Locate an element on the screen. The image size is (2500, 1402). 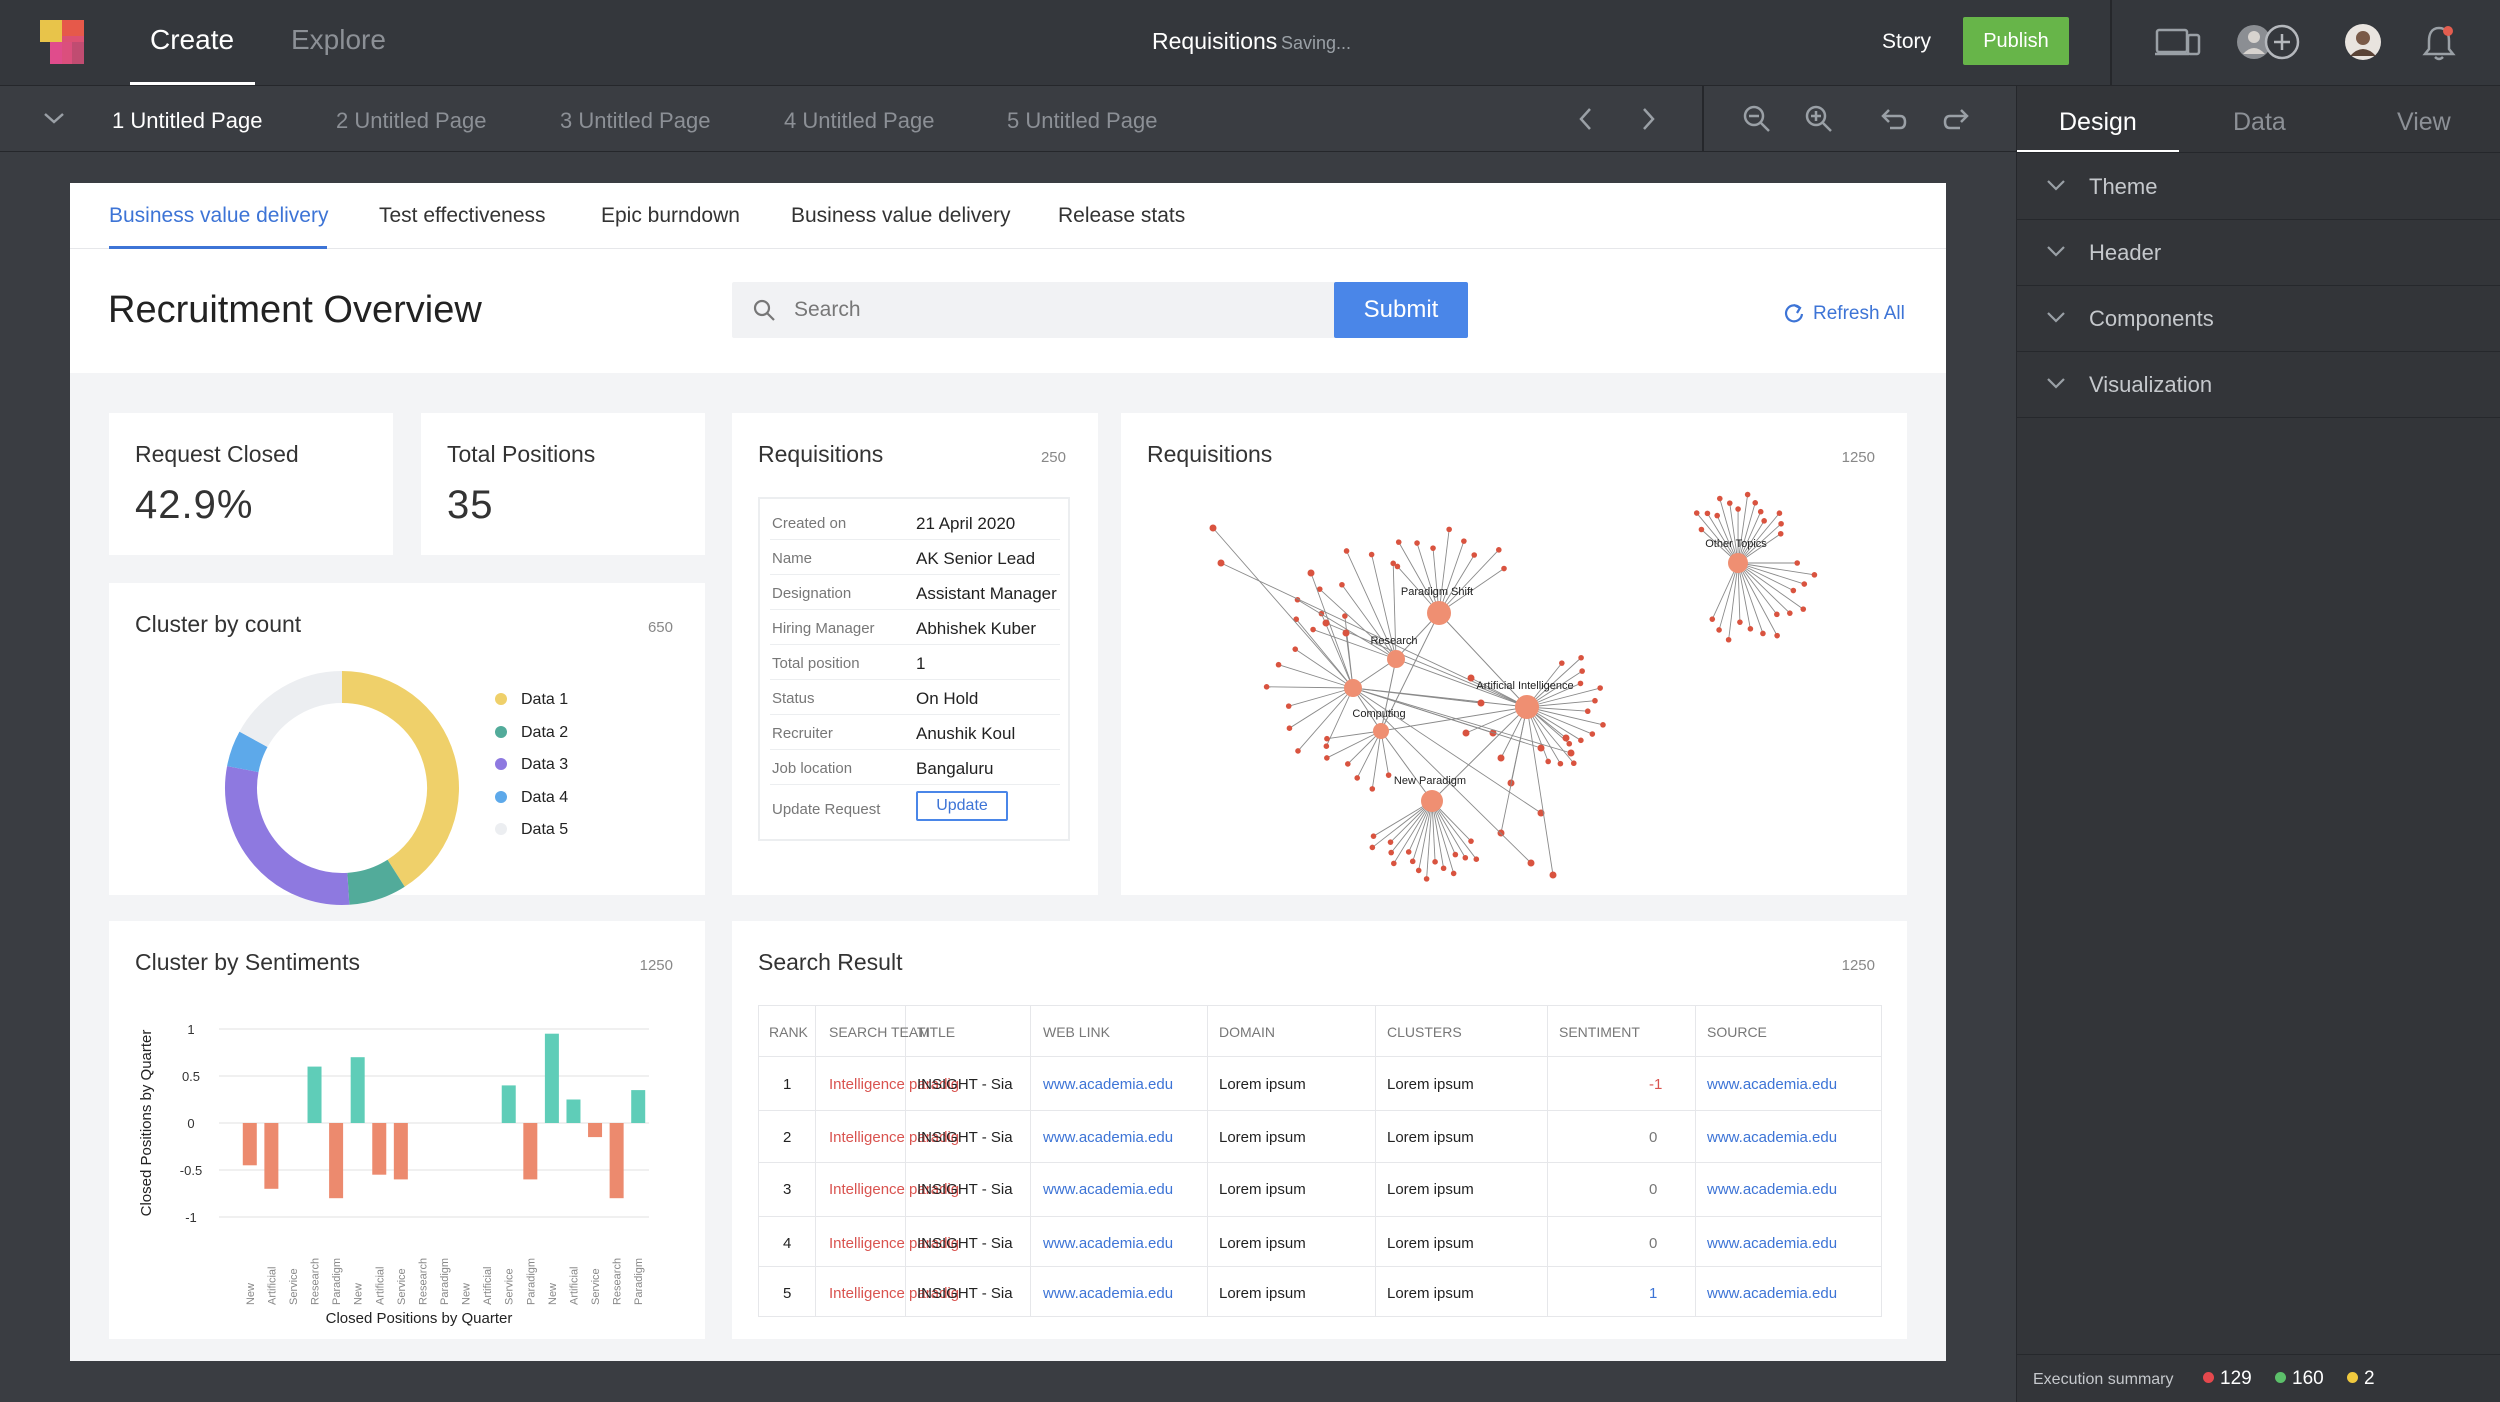
paradigm-shift-node is located at coordinates (1439, 613).